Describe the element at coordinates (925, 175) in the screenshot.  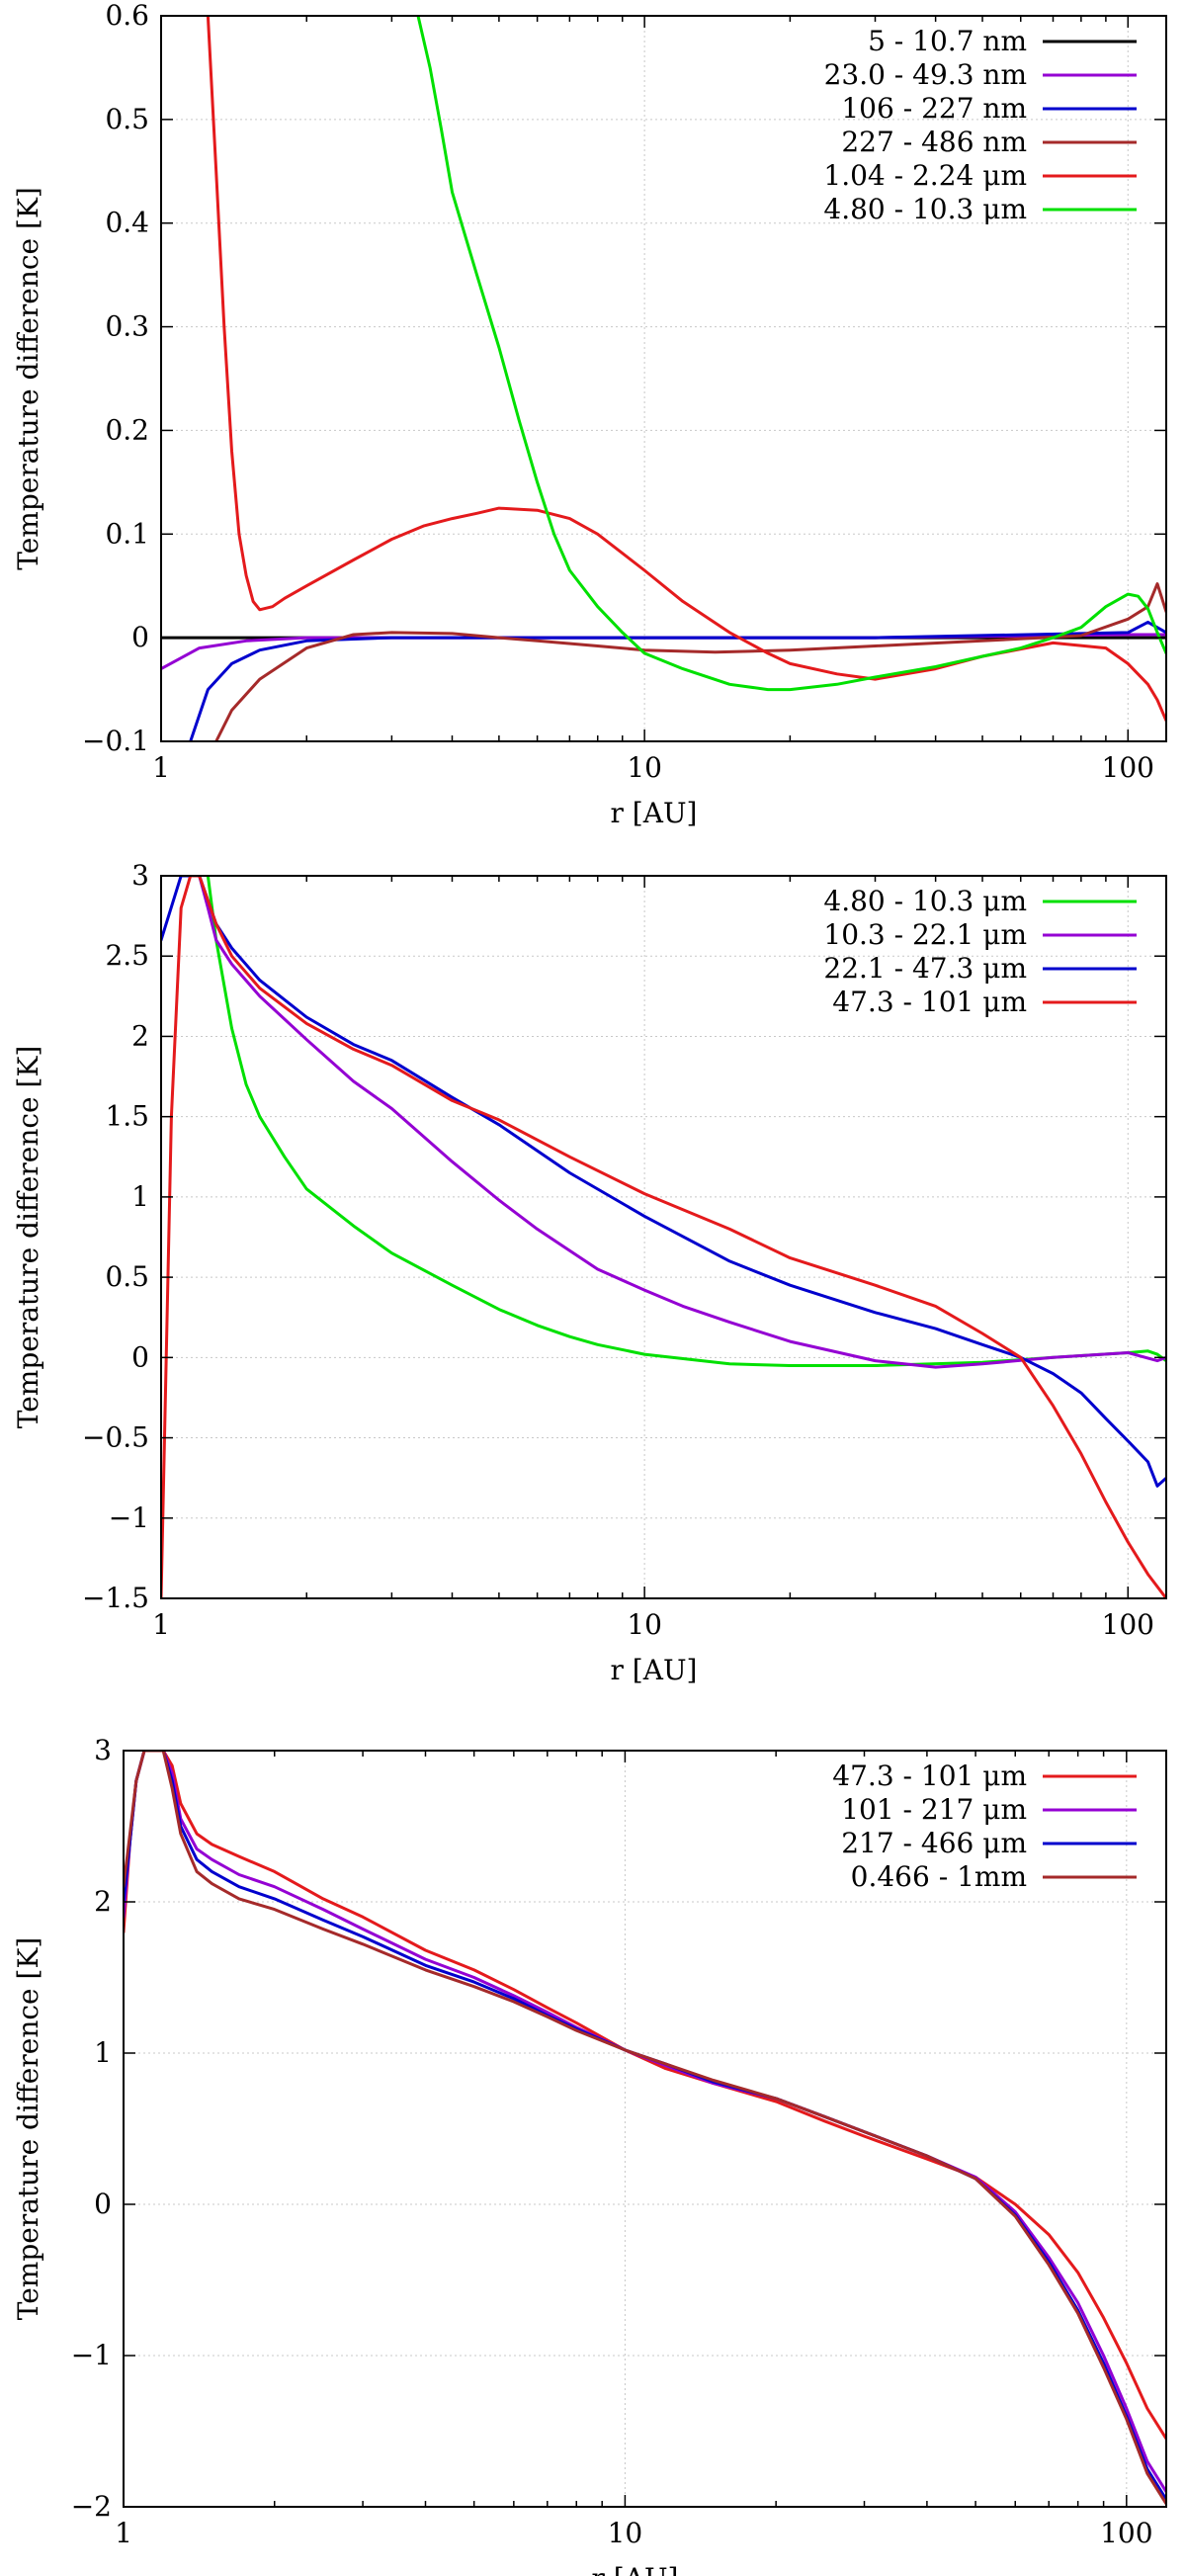
I see `chart-1-legend-label: 1.04 - 2.24 μm` at that location.